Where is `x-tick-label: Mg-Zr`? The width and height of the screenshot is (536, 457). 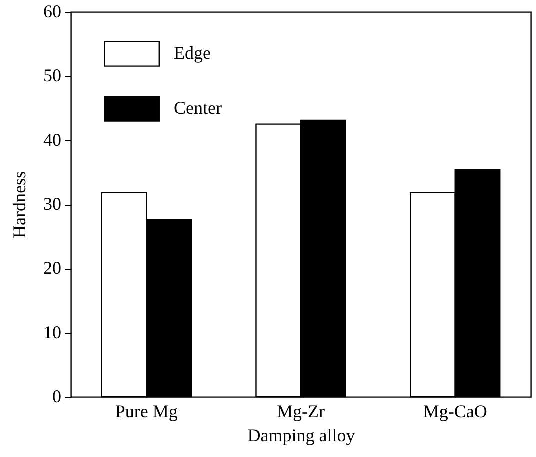
x-tick-label: Mg-Zr is located at coordinates (301, 412).